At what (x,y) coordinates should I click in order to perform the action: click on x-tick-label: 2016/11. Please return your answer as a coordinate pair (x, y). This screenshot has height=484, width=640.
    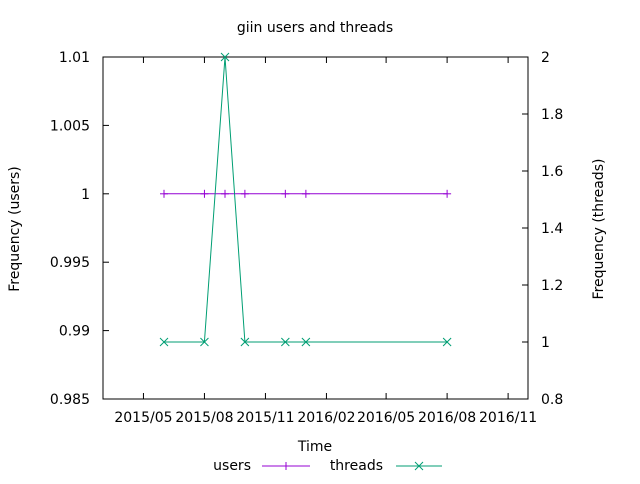
    Looking at the image, I should click on (508, 418).